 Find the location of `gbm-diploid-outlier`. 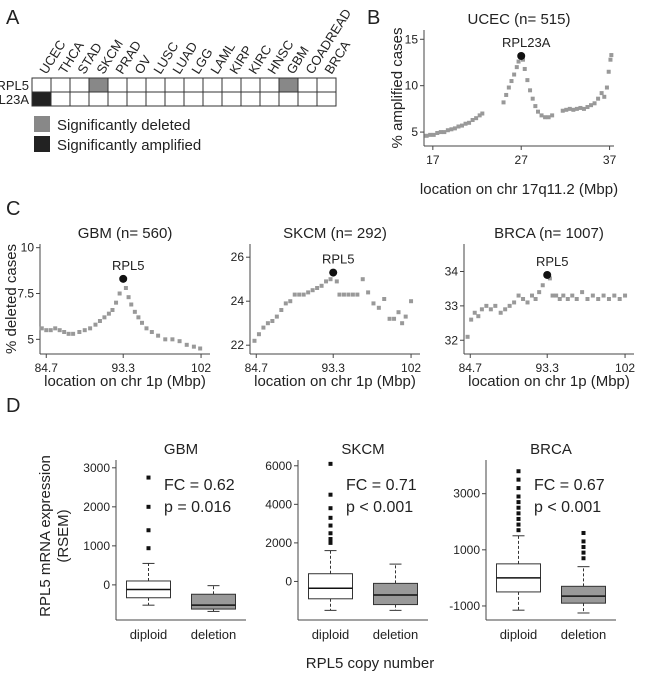

gbm-diploid-outlier is located at coordinates (148, 506).